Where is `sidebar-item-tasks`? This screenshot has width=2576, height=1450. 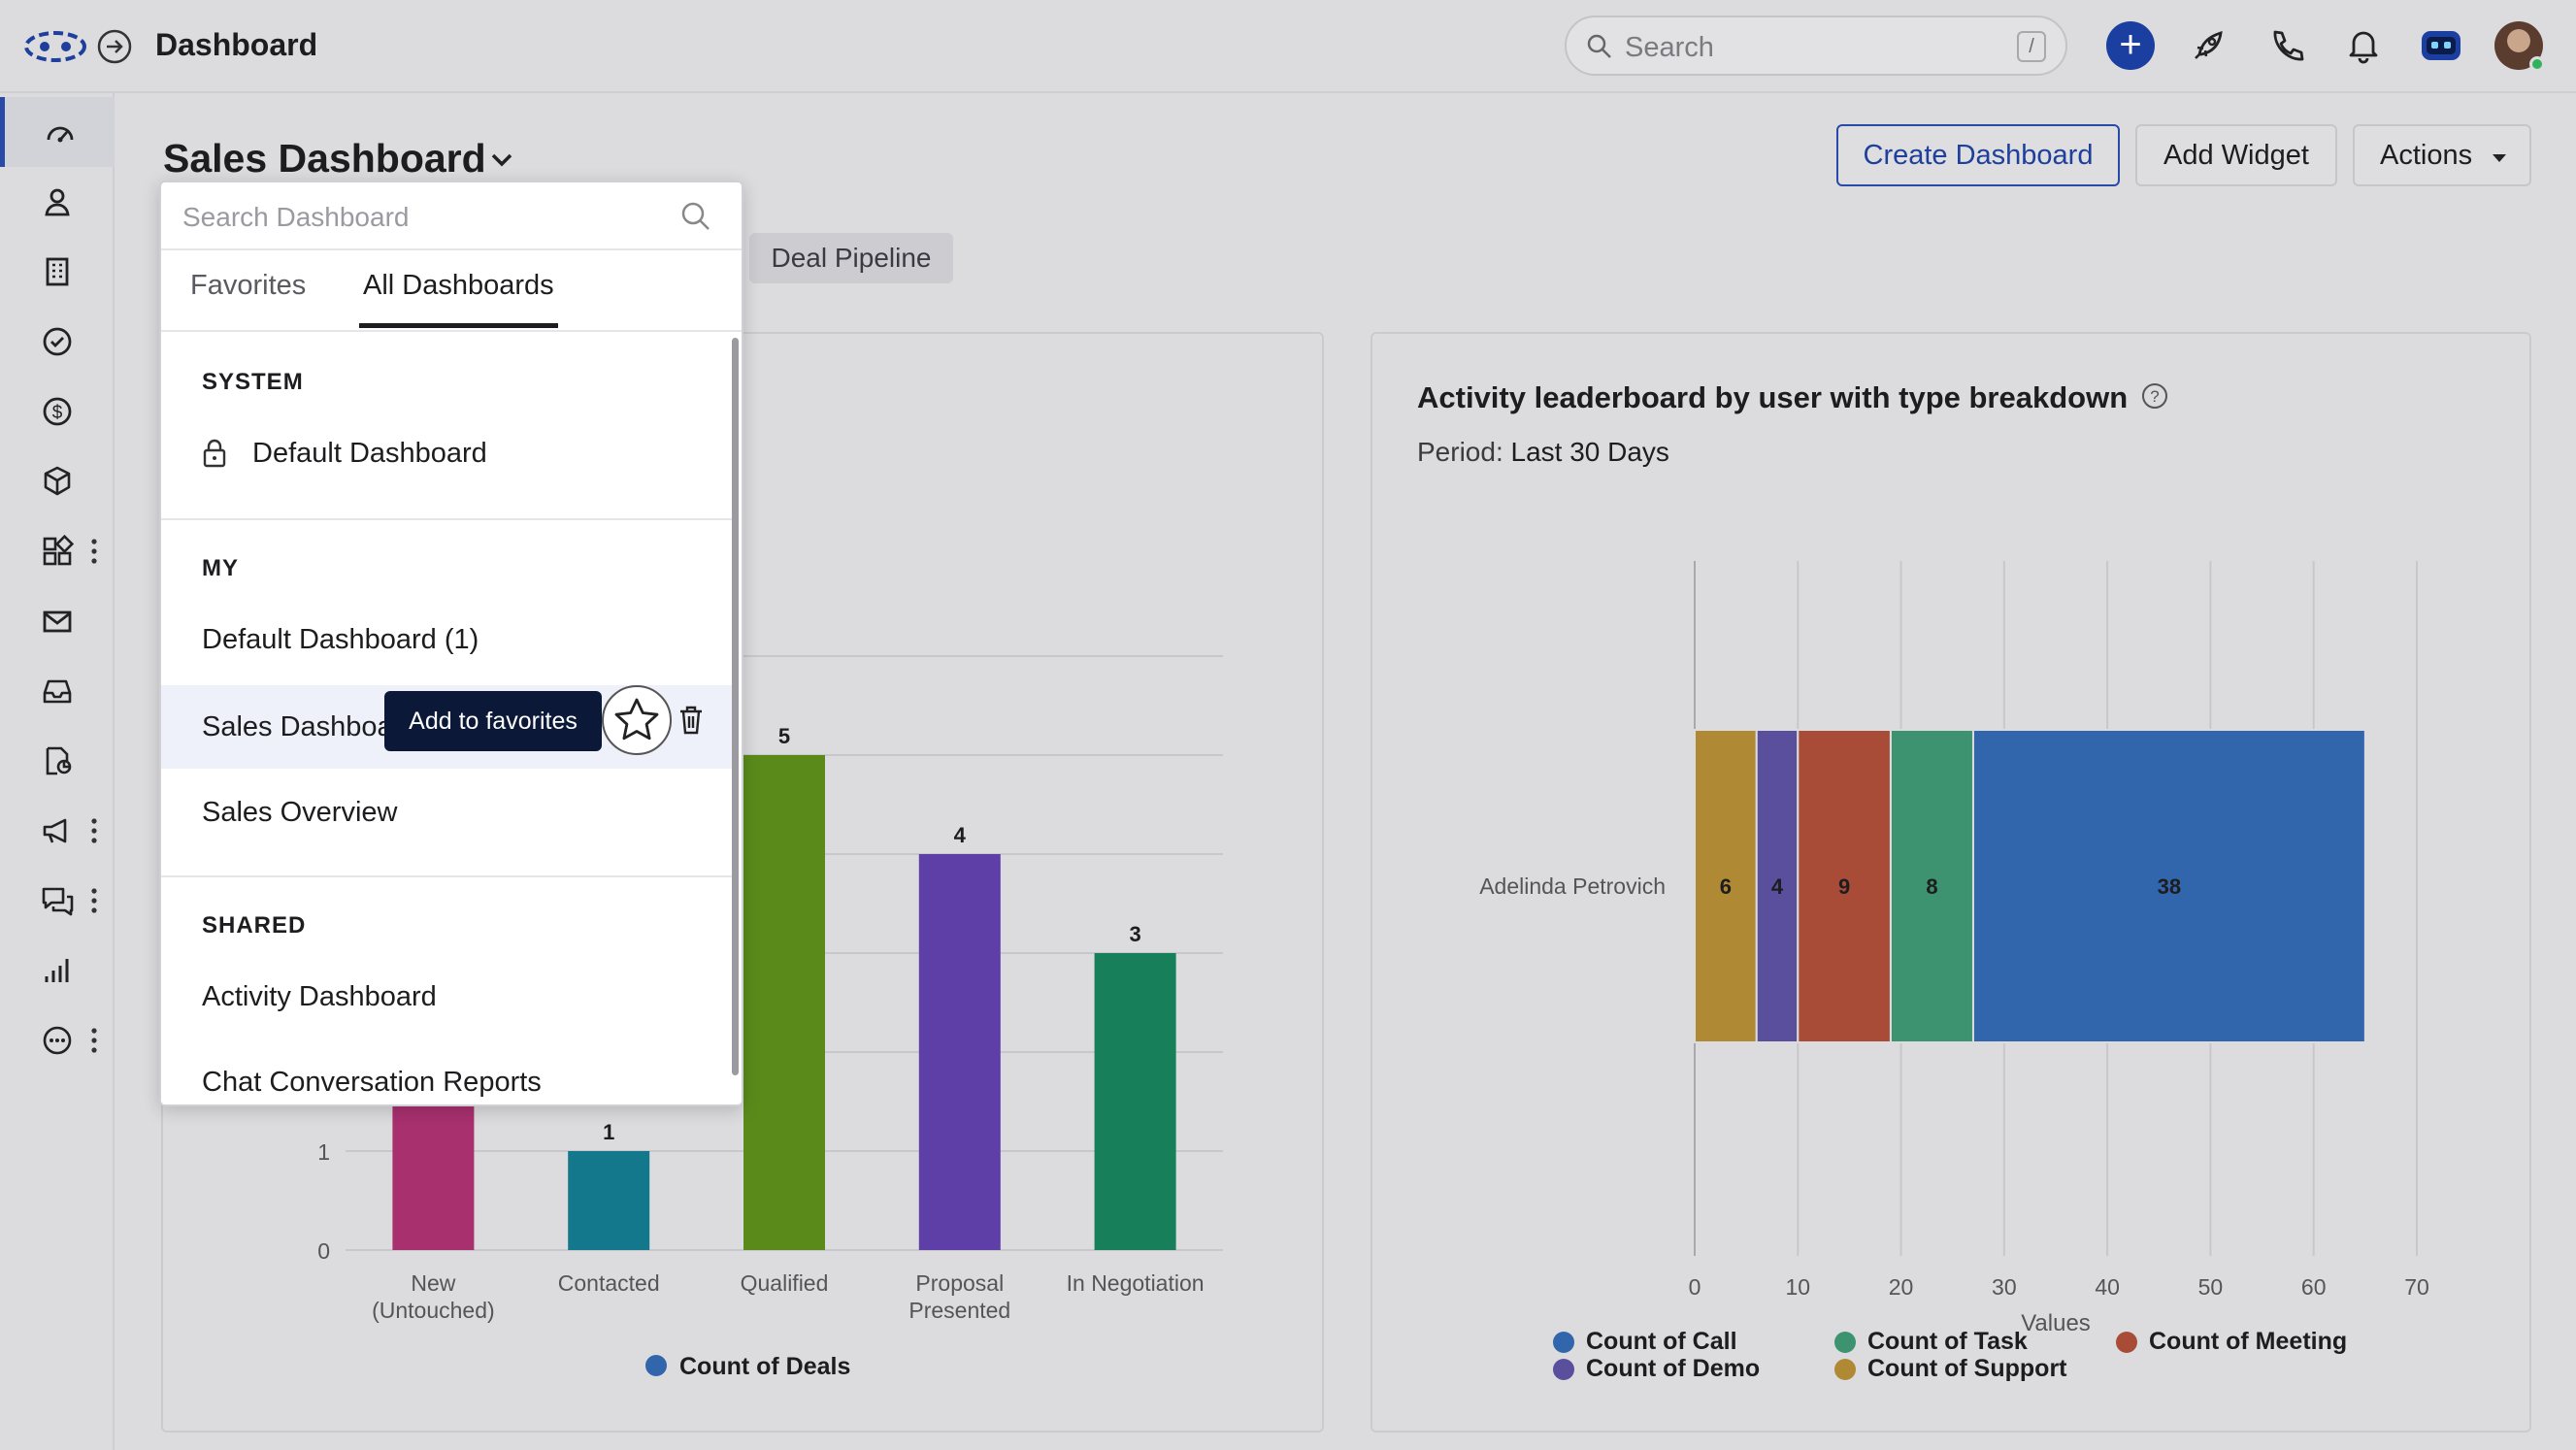
sidebar-item-tasks is located at coordinates (57, 342).